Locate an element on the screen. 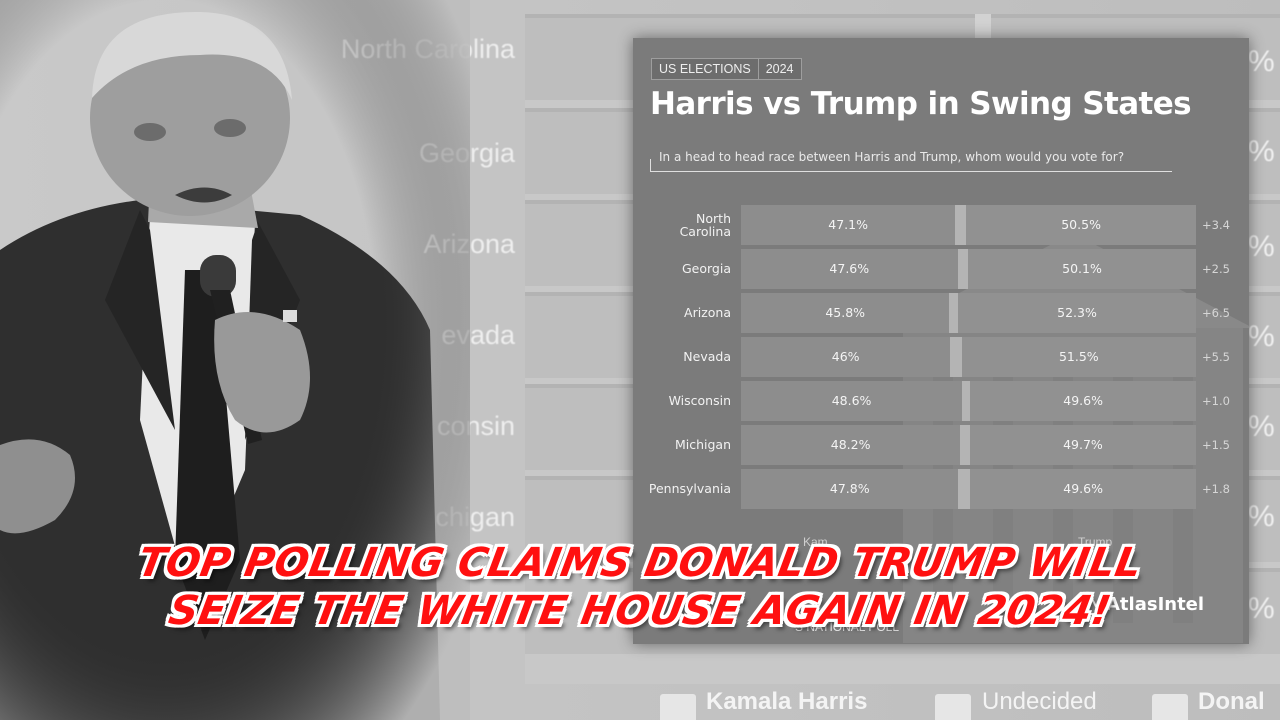 The width and height of the screenshot is (1280, 720). state-label-georgia: Georgia is located at coordinates (706, 268).